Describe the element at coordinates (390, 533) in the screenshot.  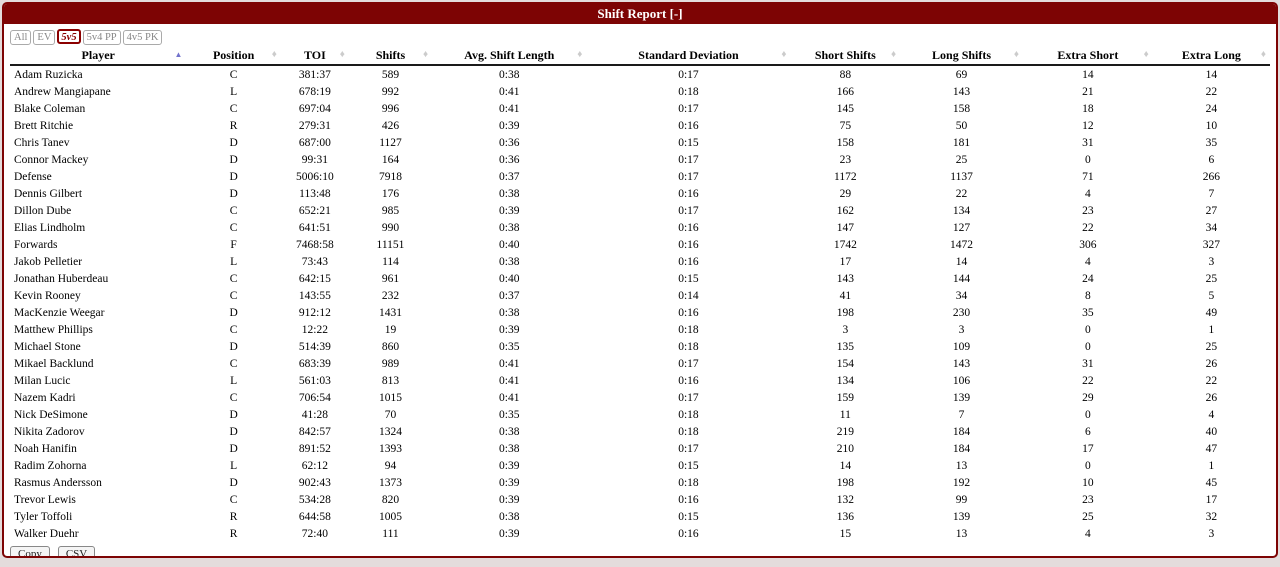
I see `cell-shifts: 111` at that location.